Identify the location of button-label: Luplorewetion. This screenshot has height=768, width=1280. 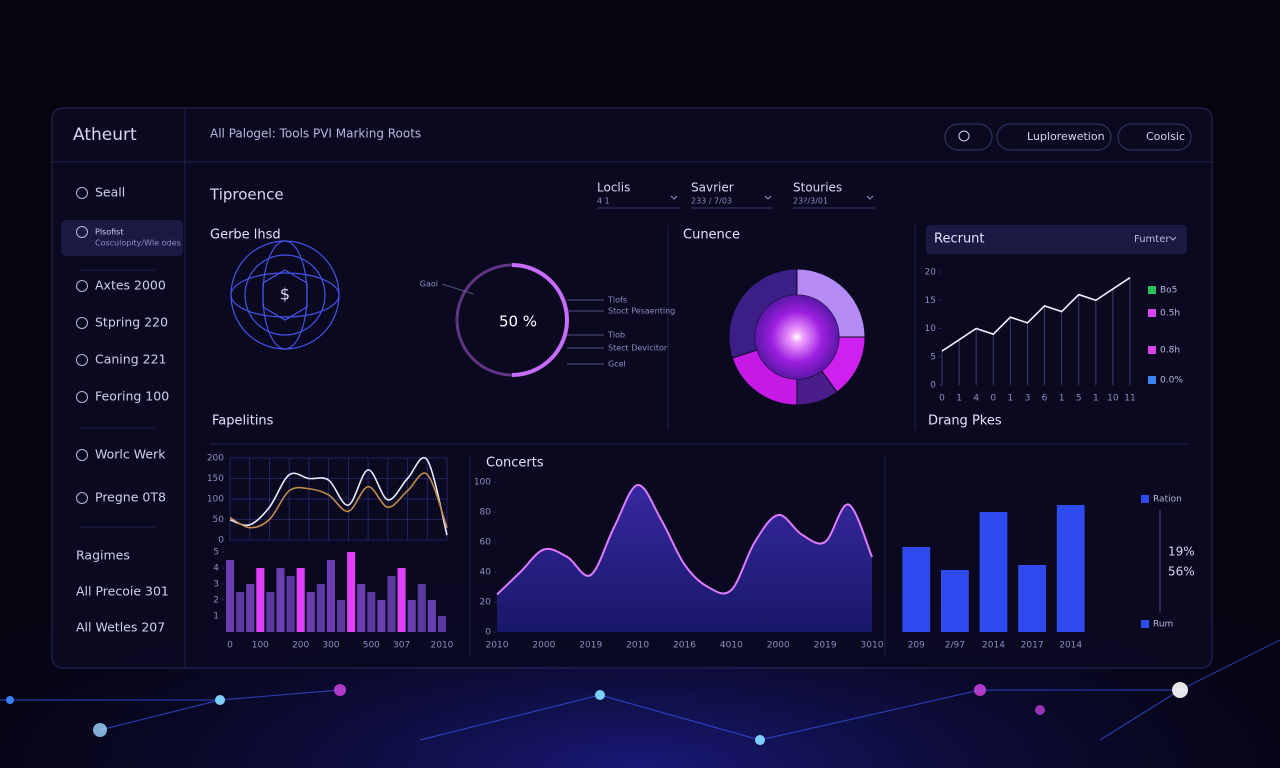
(1066, 136).